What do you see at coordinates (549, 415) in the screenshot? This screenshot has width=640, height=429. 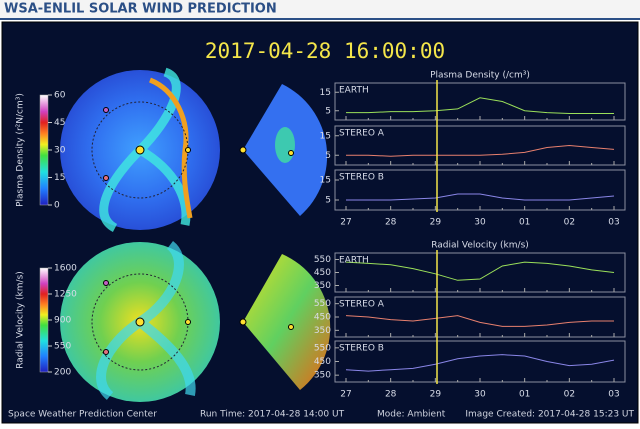 I see `footer-created: Image Created: 2017-04-28 15:23 UT` at bounding box center [549, 415].